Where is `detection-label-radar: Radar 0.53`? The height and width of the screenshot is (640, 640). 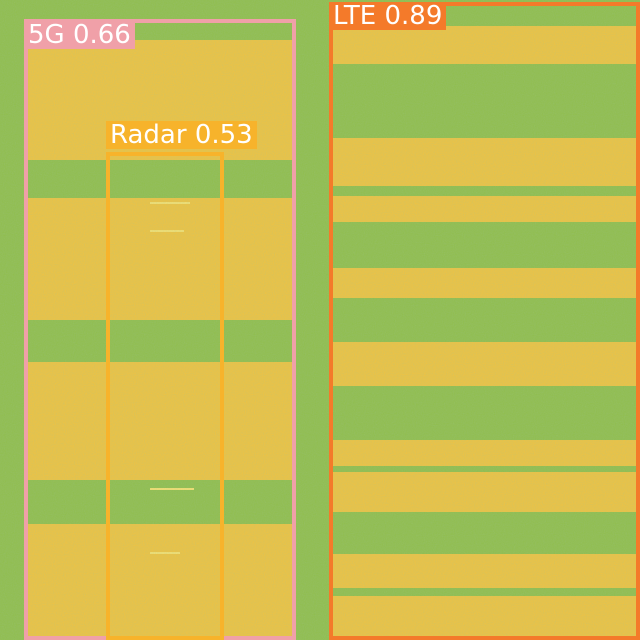
detection-label-radar: Radar 0.53 is located at coordinates (181, 135).